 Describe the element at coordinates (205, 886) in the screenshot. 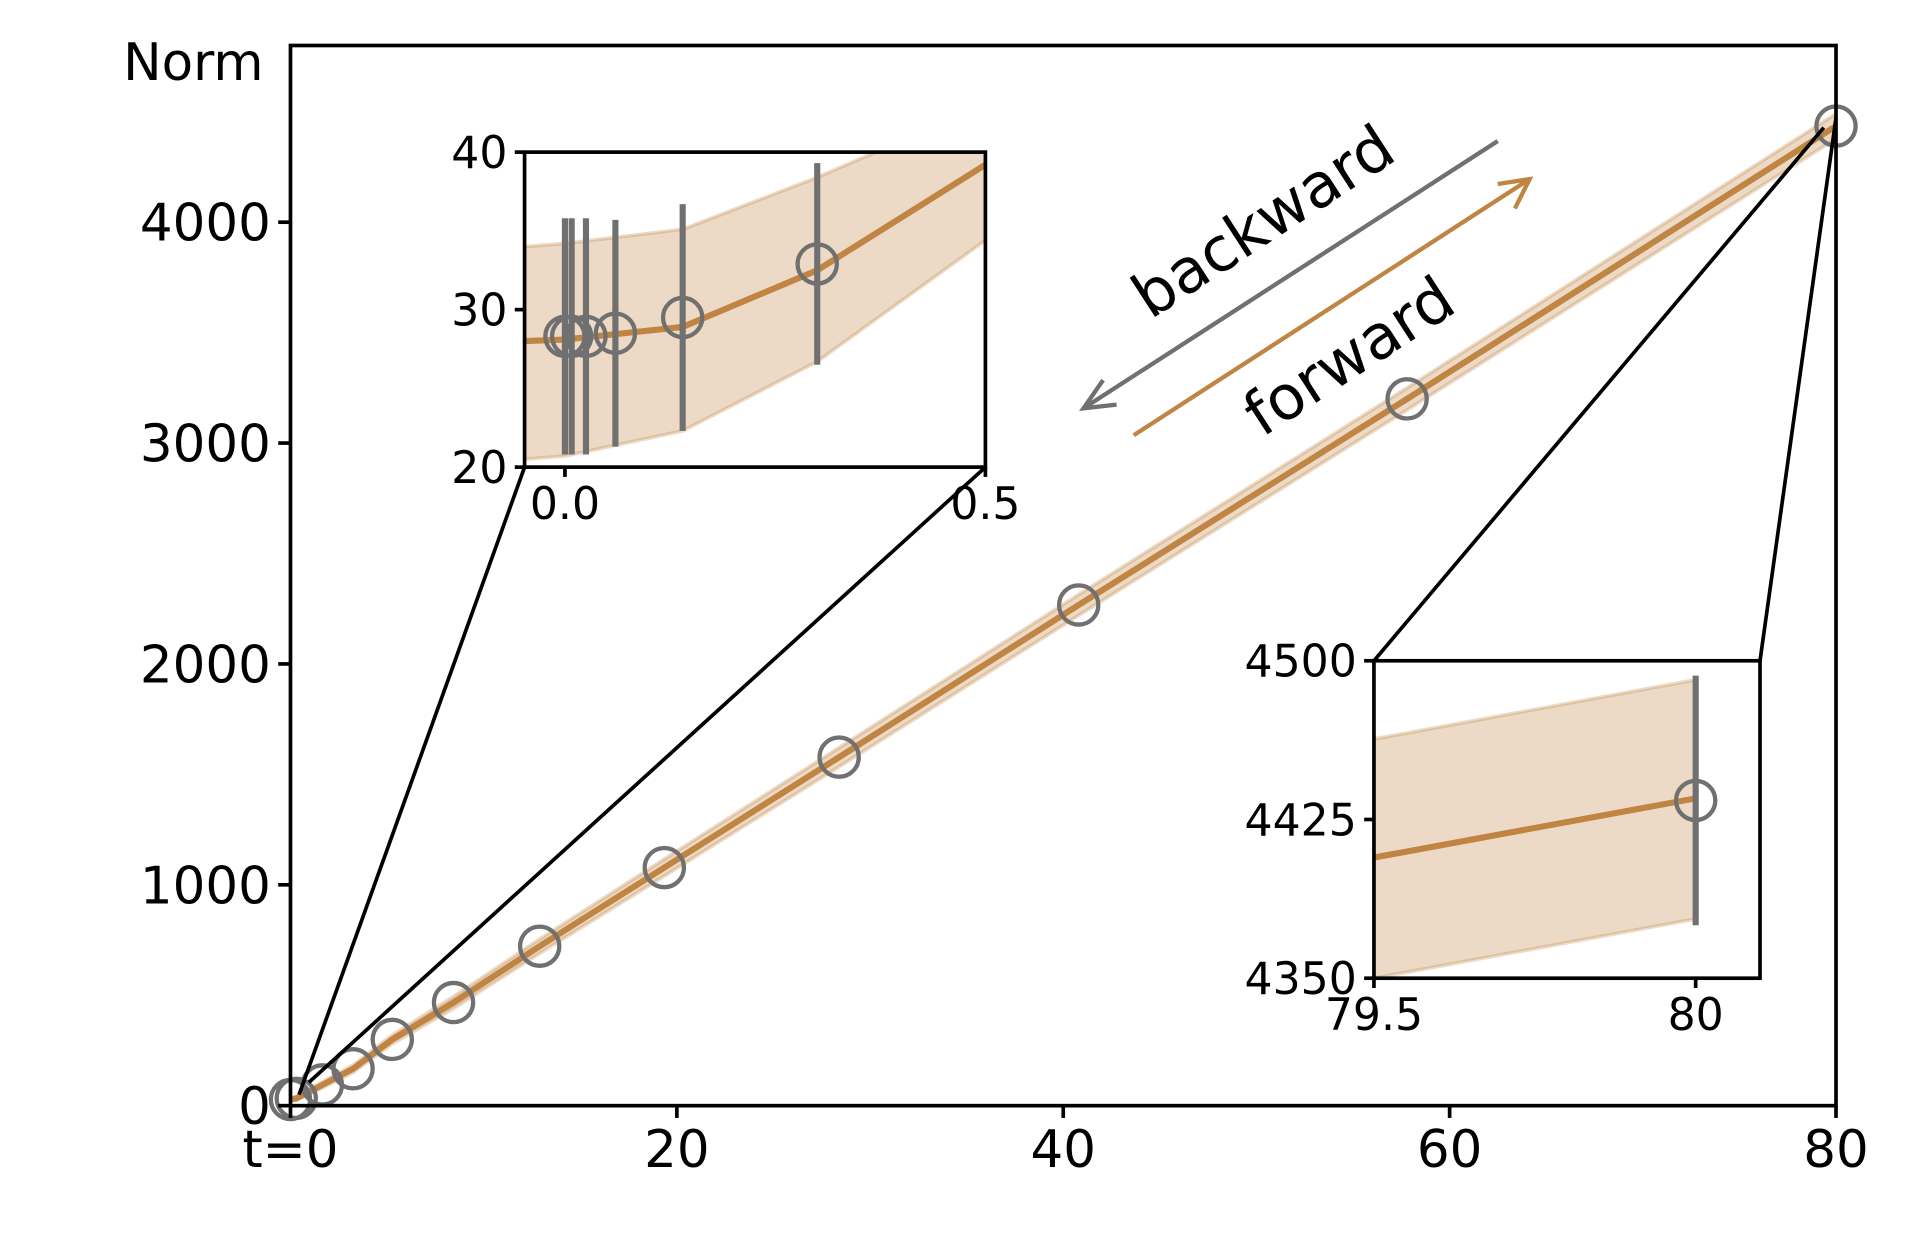

I see `y-tick-label: 1000` at that location.